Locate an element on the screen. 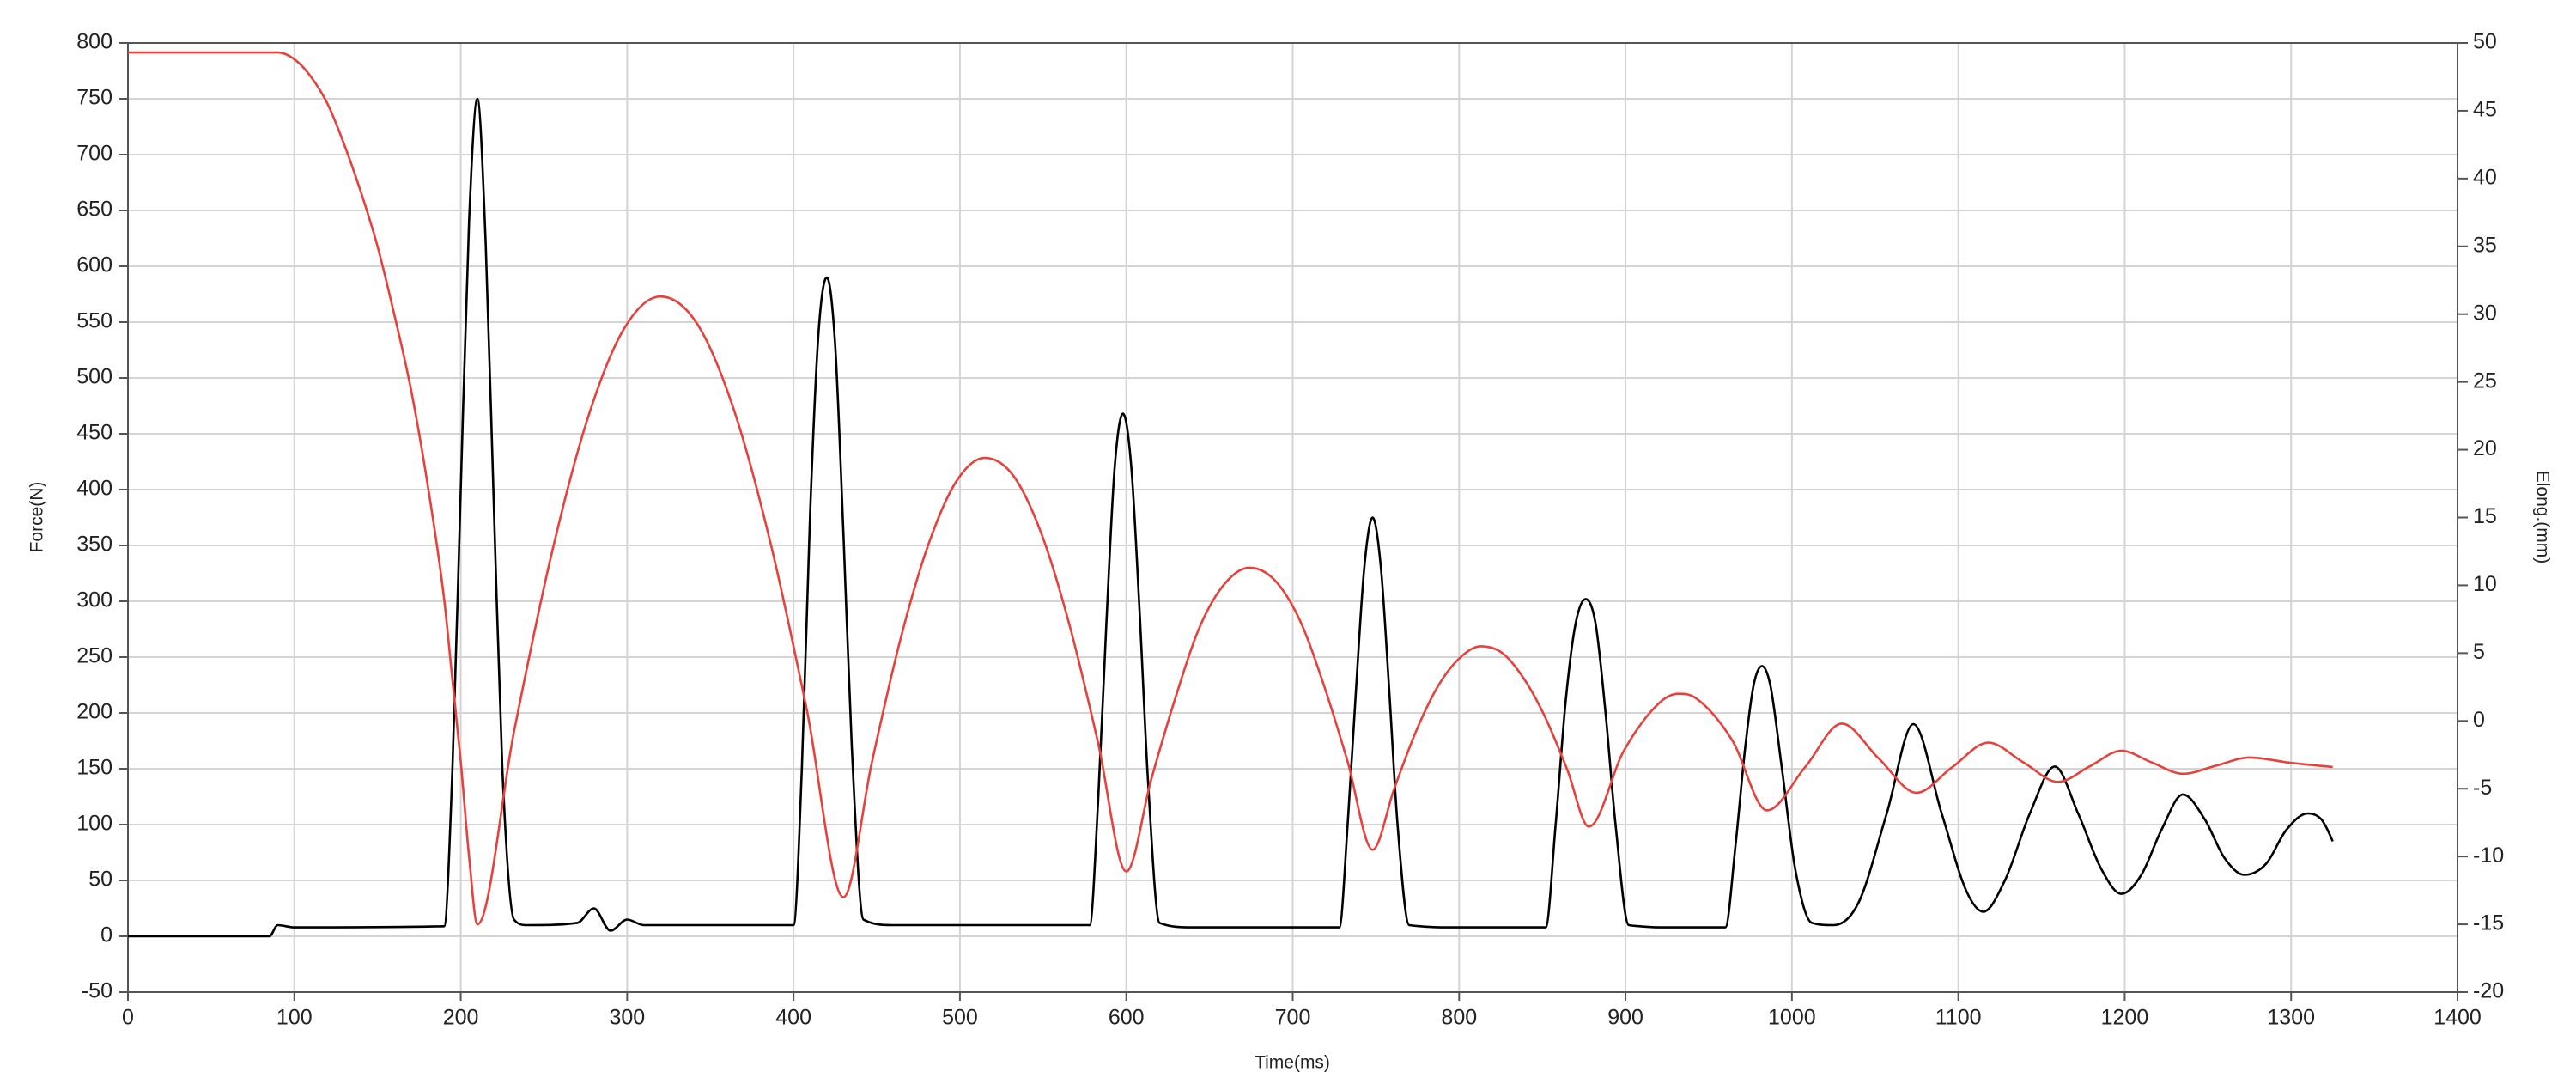  y-tick-label: 100 is located at coordinates (94, 824).